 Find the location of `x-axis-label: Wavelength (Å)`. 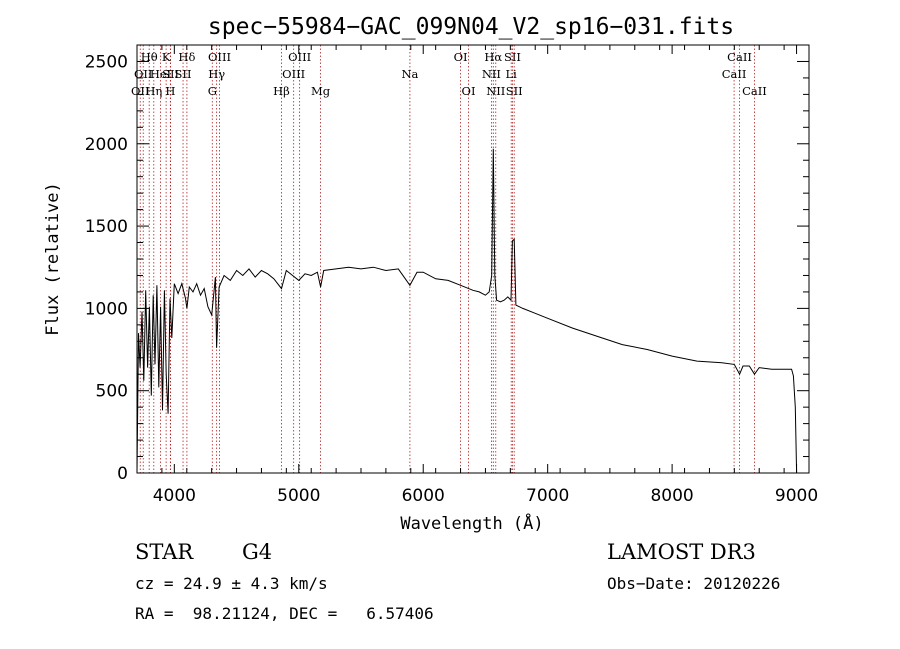

x-axis-label: Wavelength (Å) is located at coordinates (471, 523).